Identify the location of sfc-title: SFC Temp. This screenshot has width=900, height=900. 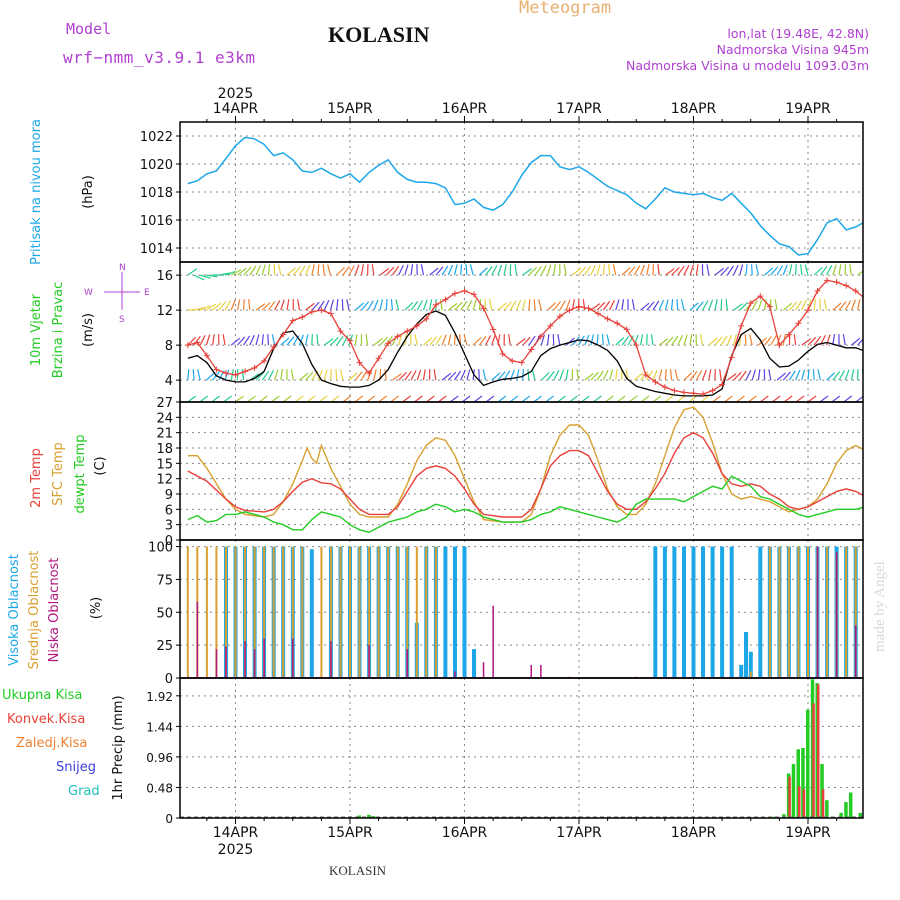
(58, 474).